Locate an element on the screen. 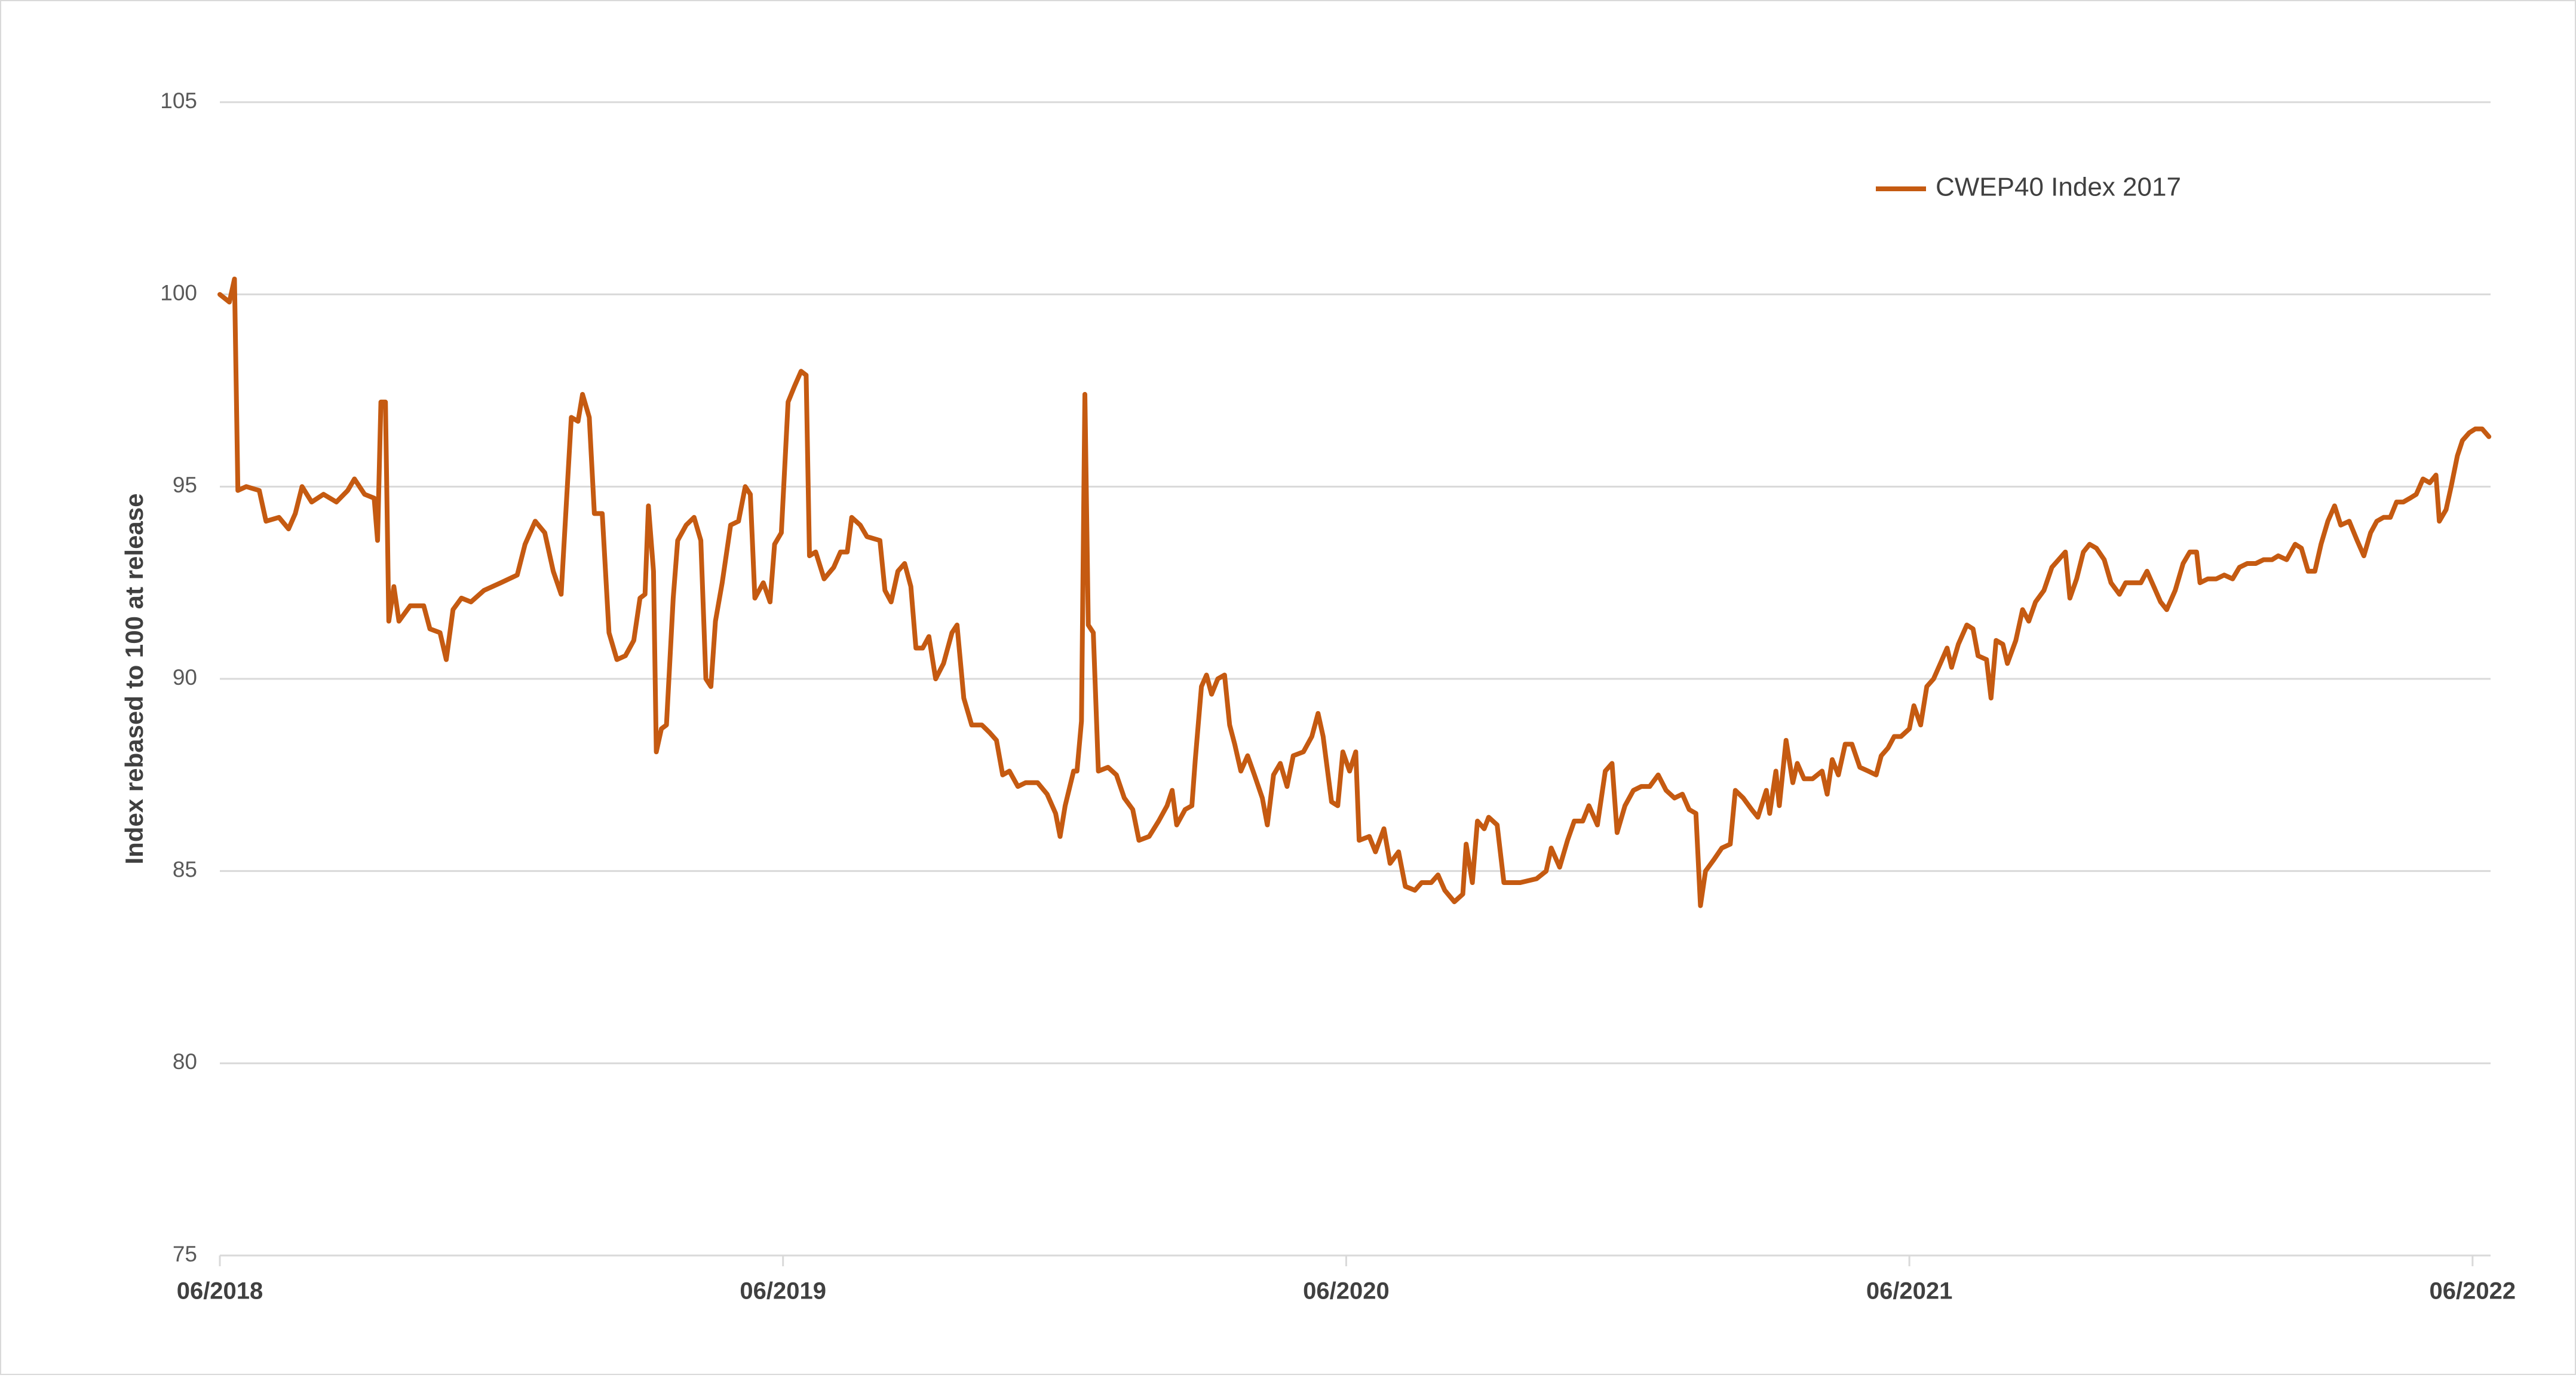  x-tick-label: 06/2022 is located at coordinates (2473, 1291).